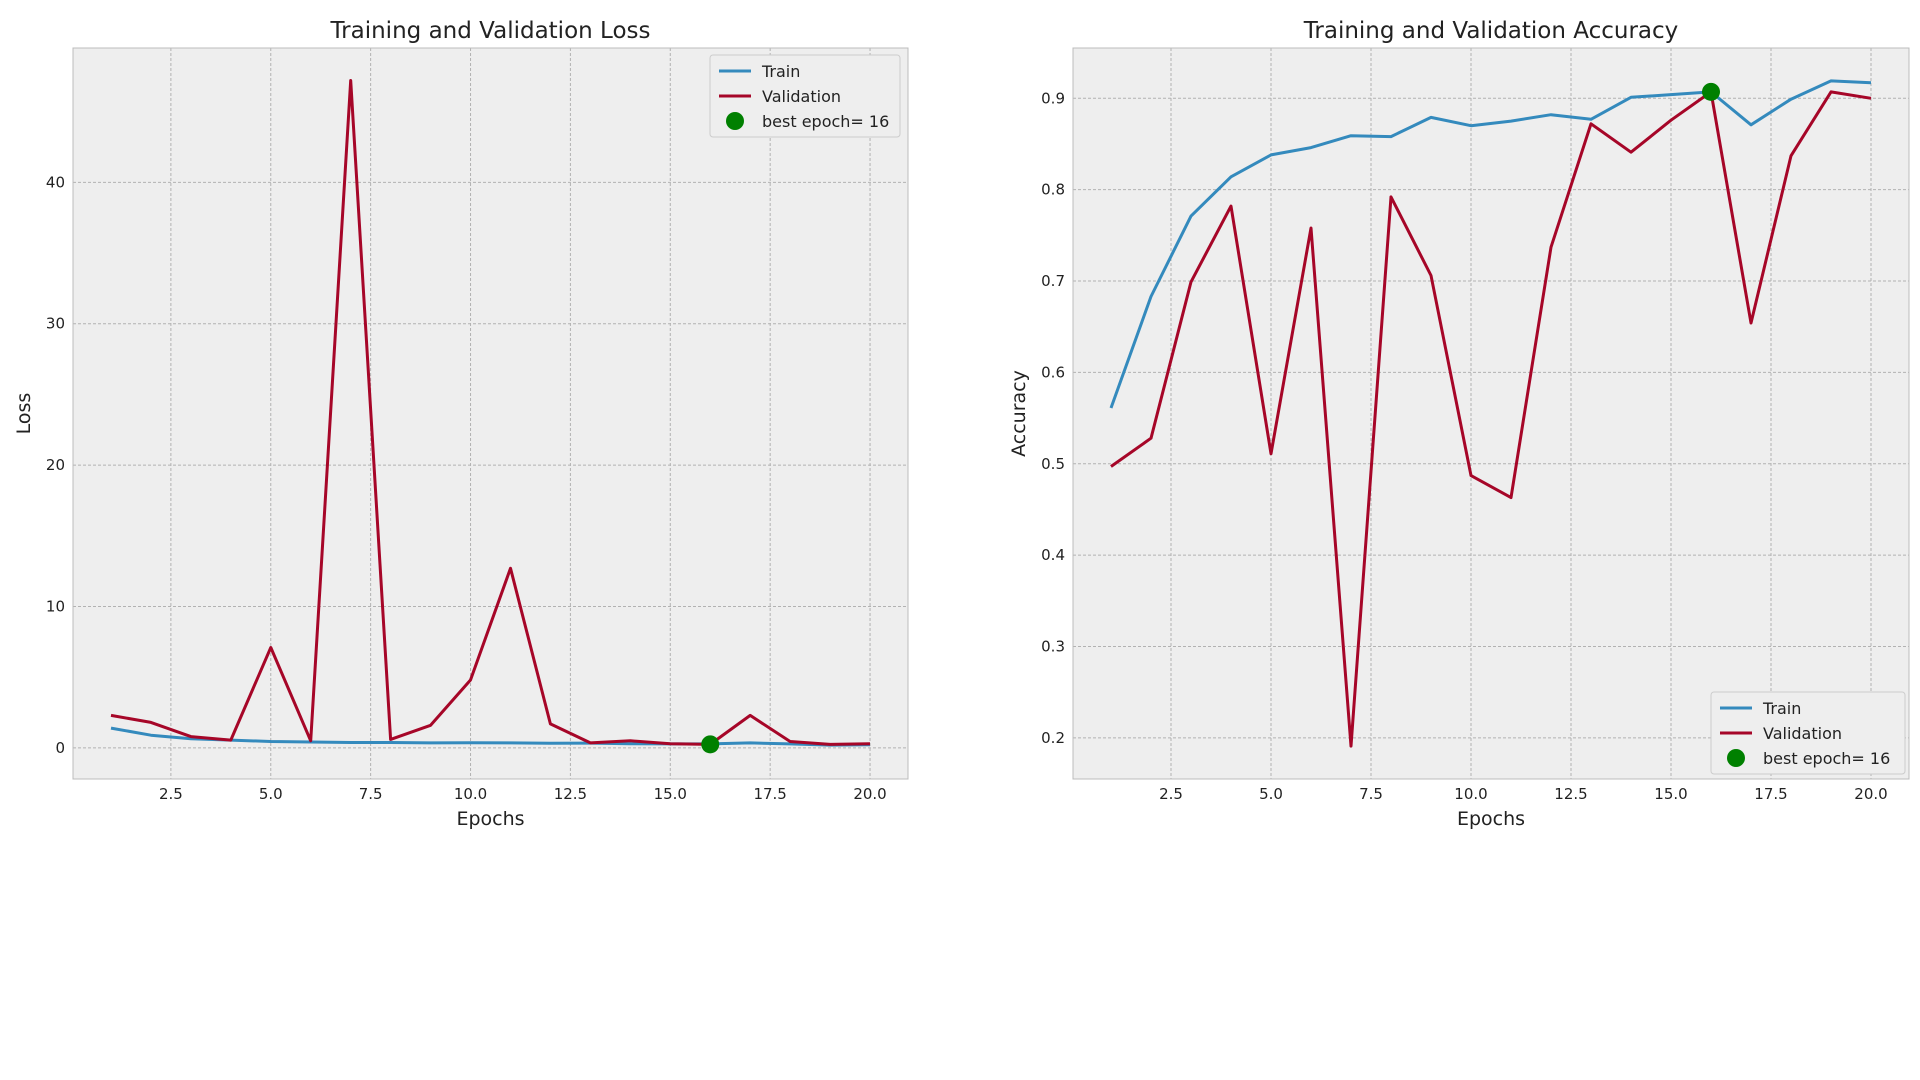 The height and width of the screenshot is (1080, 1920). I want to click on chart-title: Training and Validation Loss, so click(490, 31).